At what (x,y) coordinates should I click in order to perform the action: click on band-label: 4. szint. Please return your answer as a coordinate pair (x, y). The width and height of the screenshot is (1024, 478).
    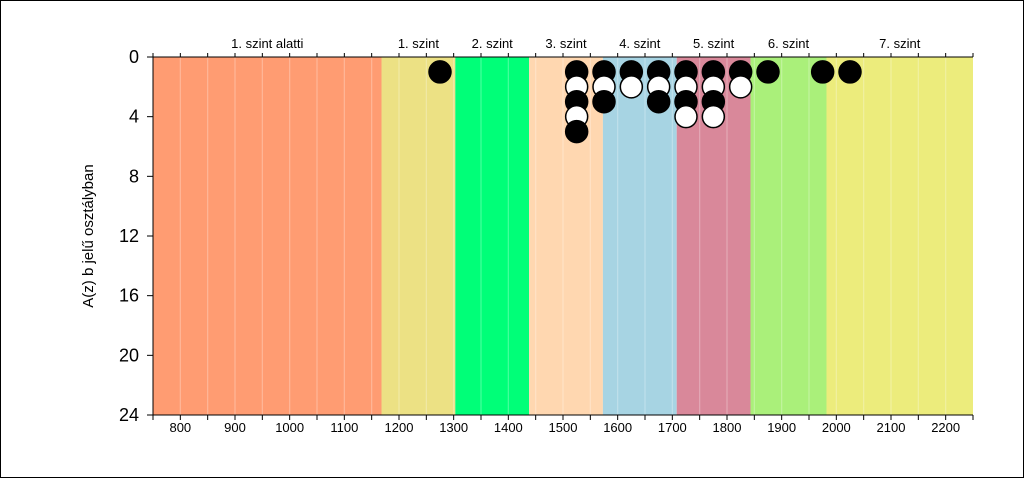
    Looking at the image, I should click on (640, 43).